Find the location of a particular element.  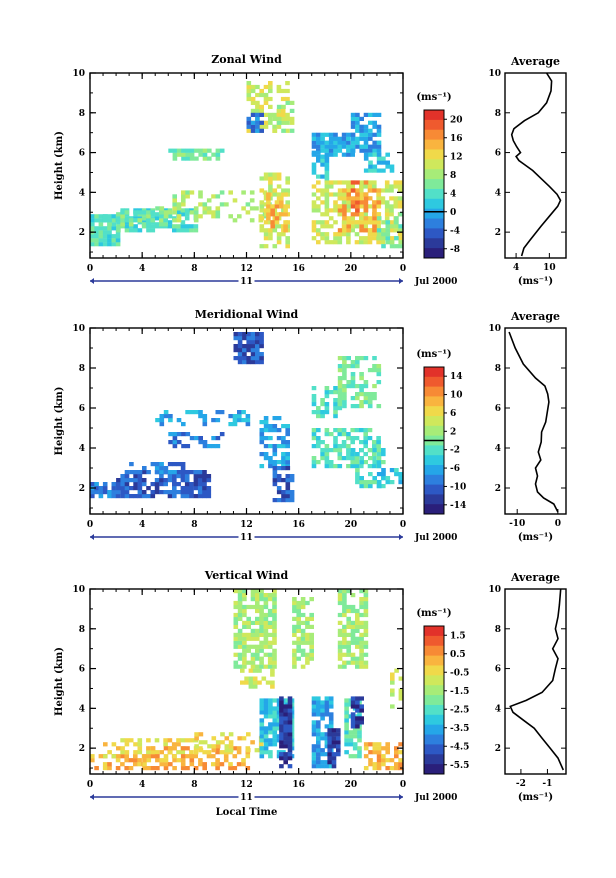

heatmap-cells is located at coordinates (246, 417).